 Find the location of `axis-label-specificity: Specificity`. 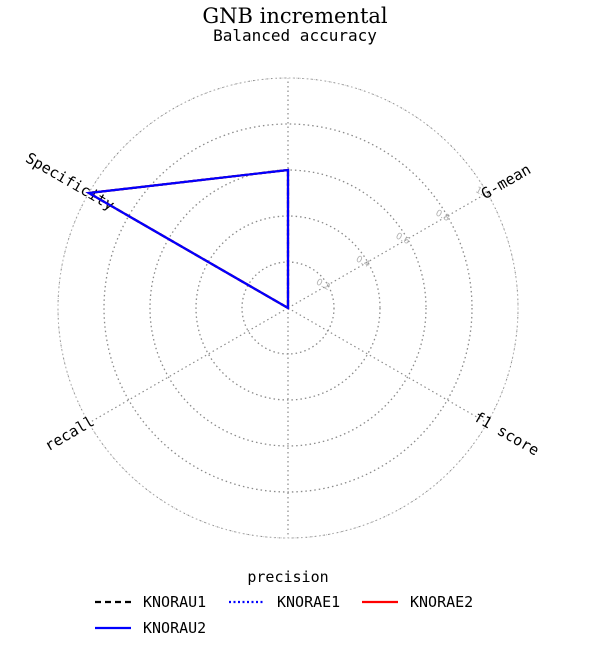

axis-label-specificity: Specificity is located at coordinates (69, 181).